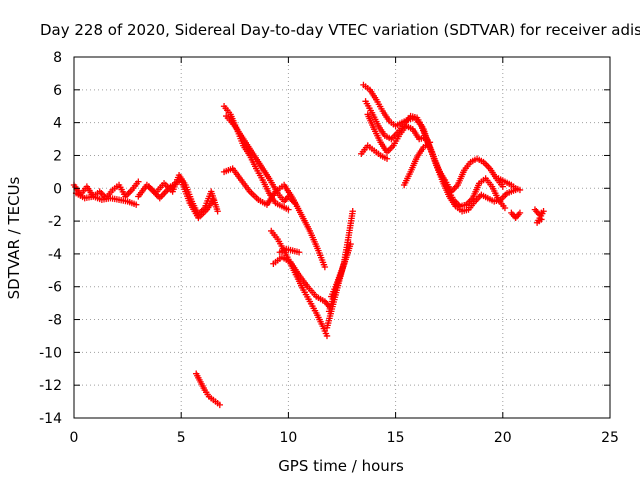  What do you see at coordinates (55, 222) in the screenshot?
I see `y-tick-label: -2` at bounding box center [55, 222].